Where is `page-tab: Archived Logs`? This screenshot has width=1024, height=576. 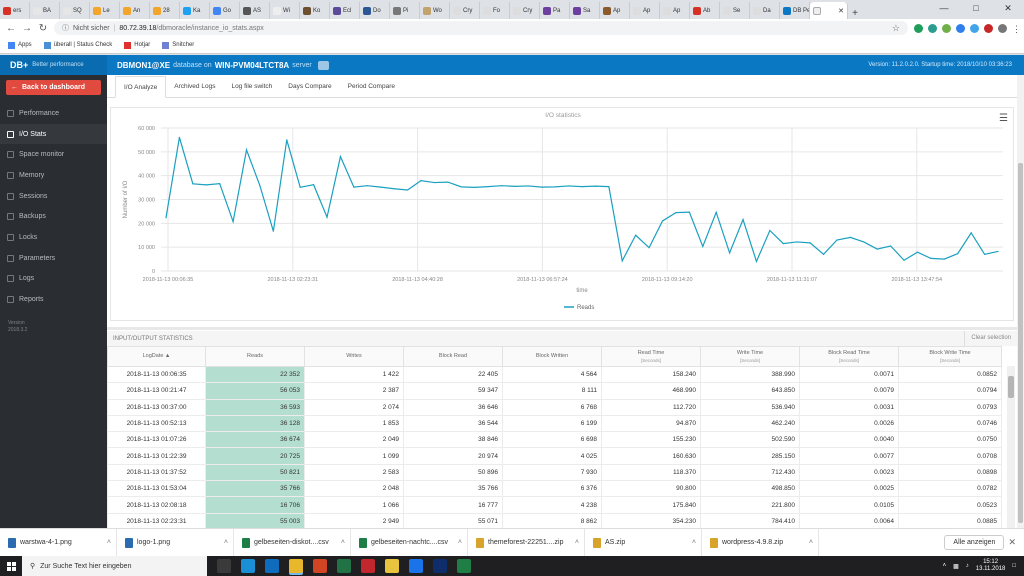
page-tab: Archived Logs is located at coordinates (195, 86).